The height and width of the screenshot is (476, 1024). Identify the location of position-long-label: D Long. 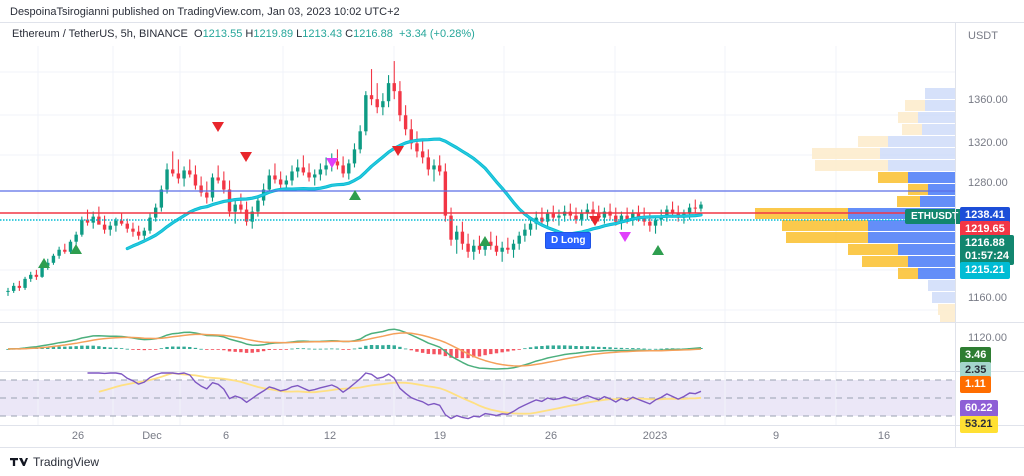
(568, 240).